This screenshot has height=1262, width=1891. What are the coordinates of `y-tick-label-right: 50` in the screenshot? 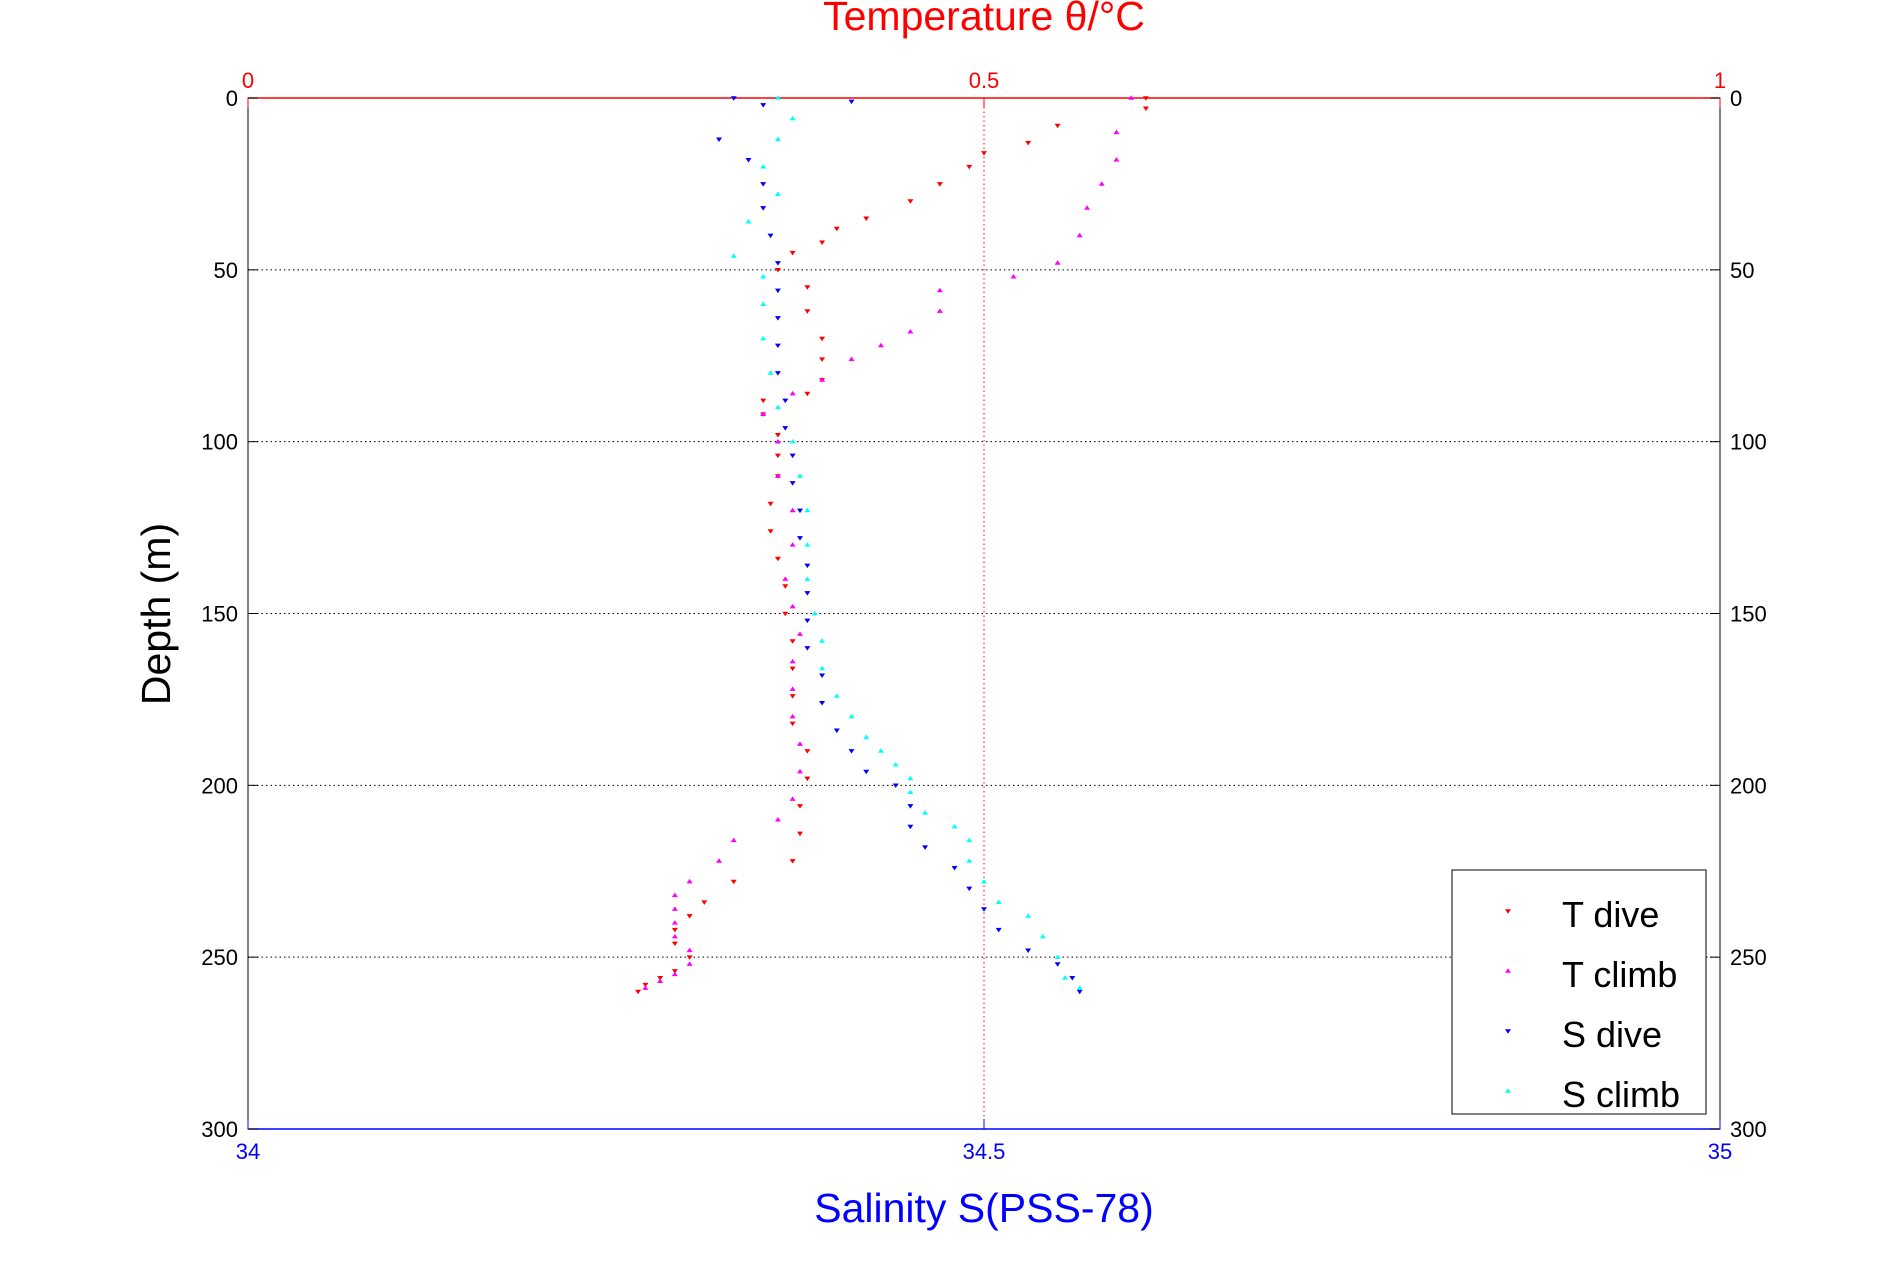 It's located at (1742, 270).